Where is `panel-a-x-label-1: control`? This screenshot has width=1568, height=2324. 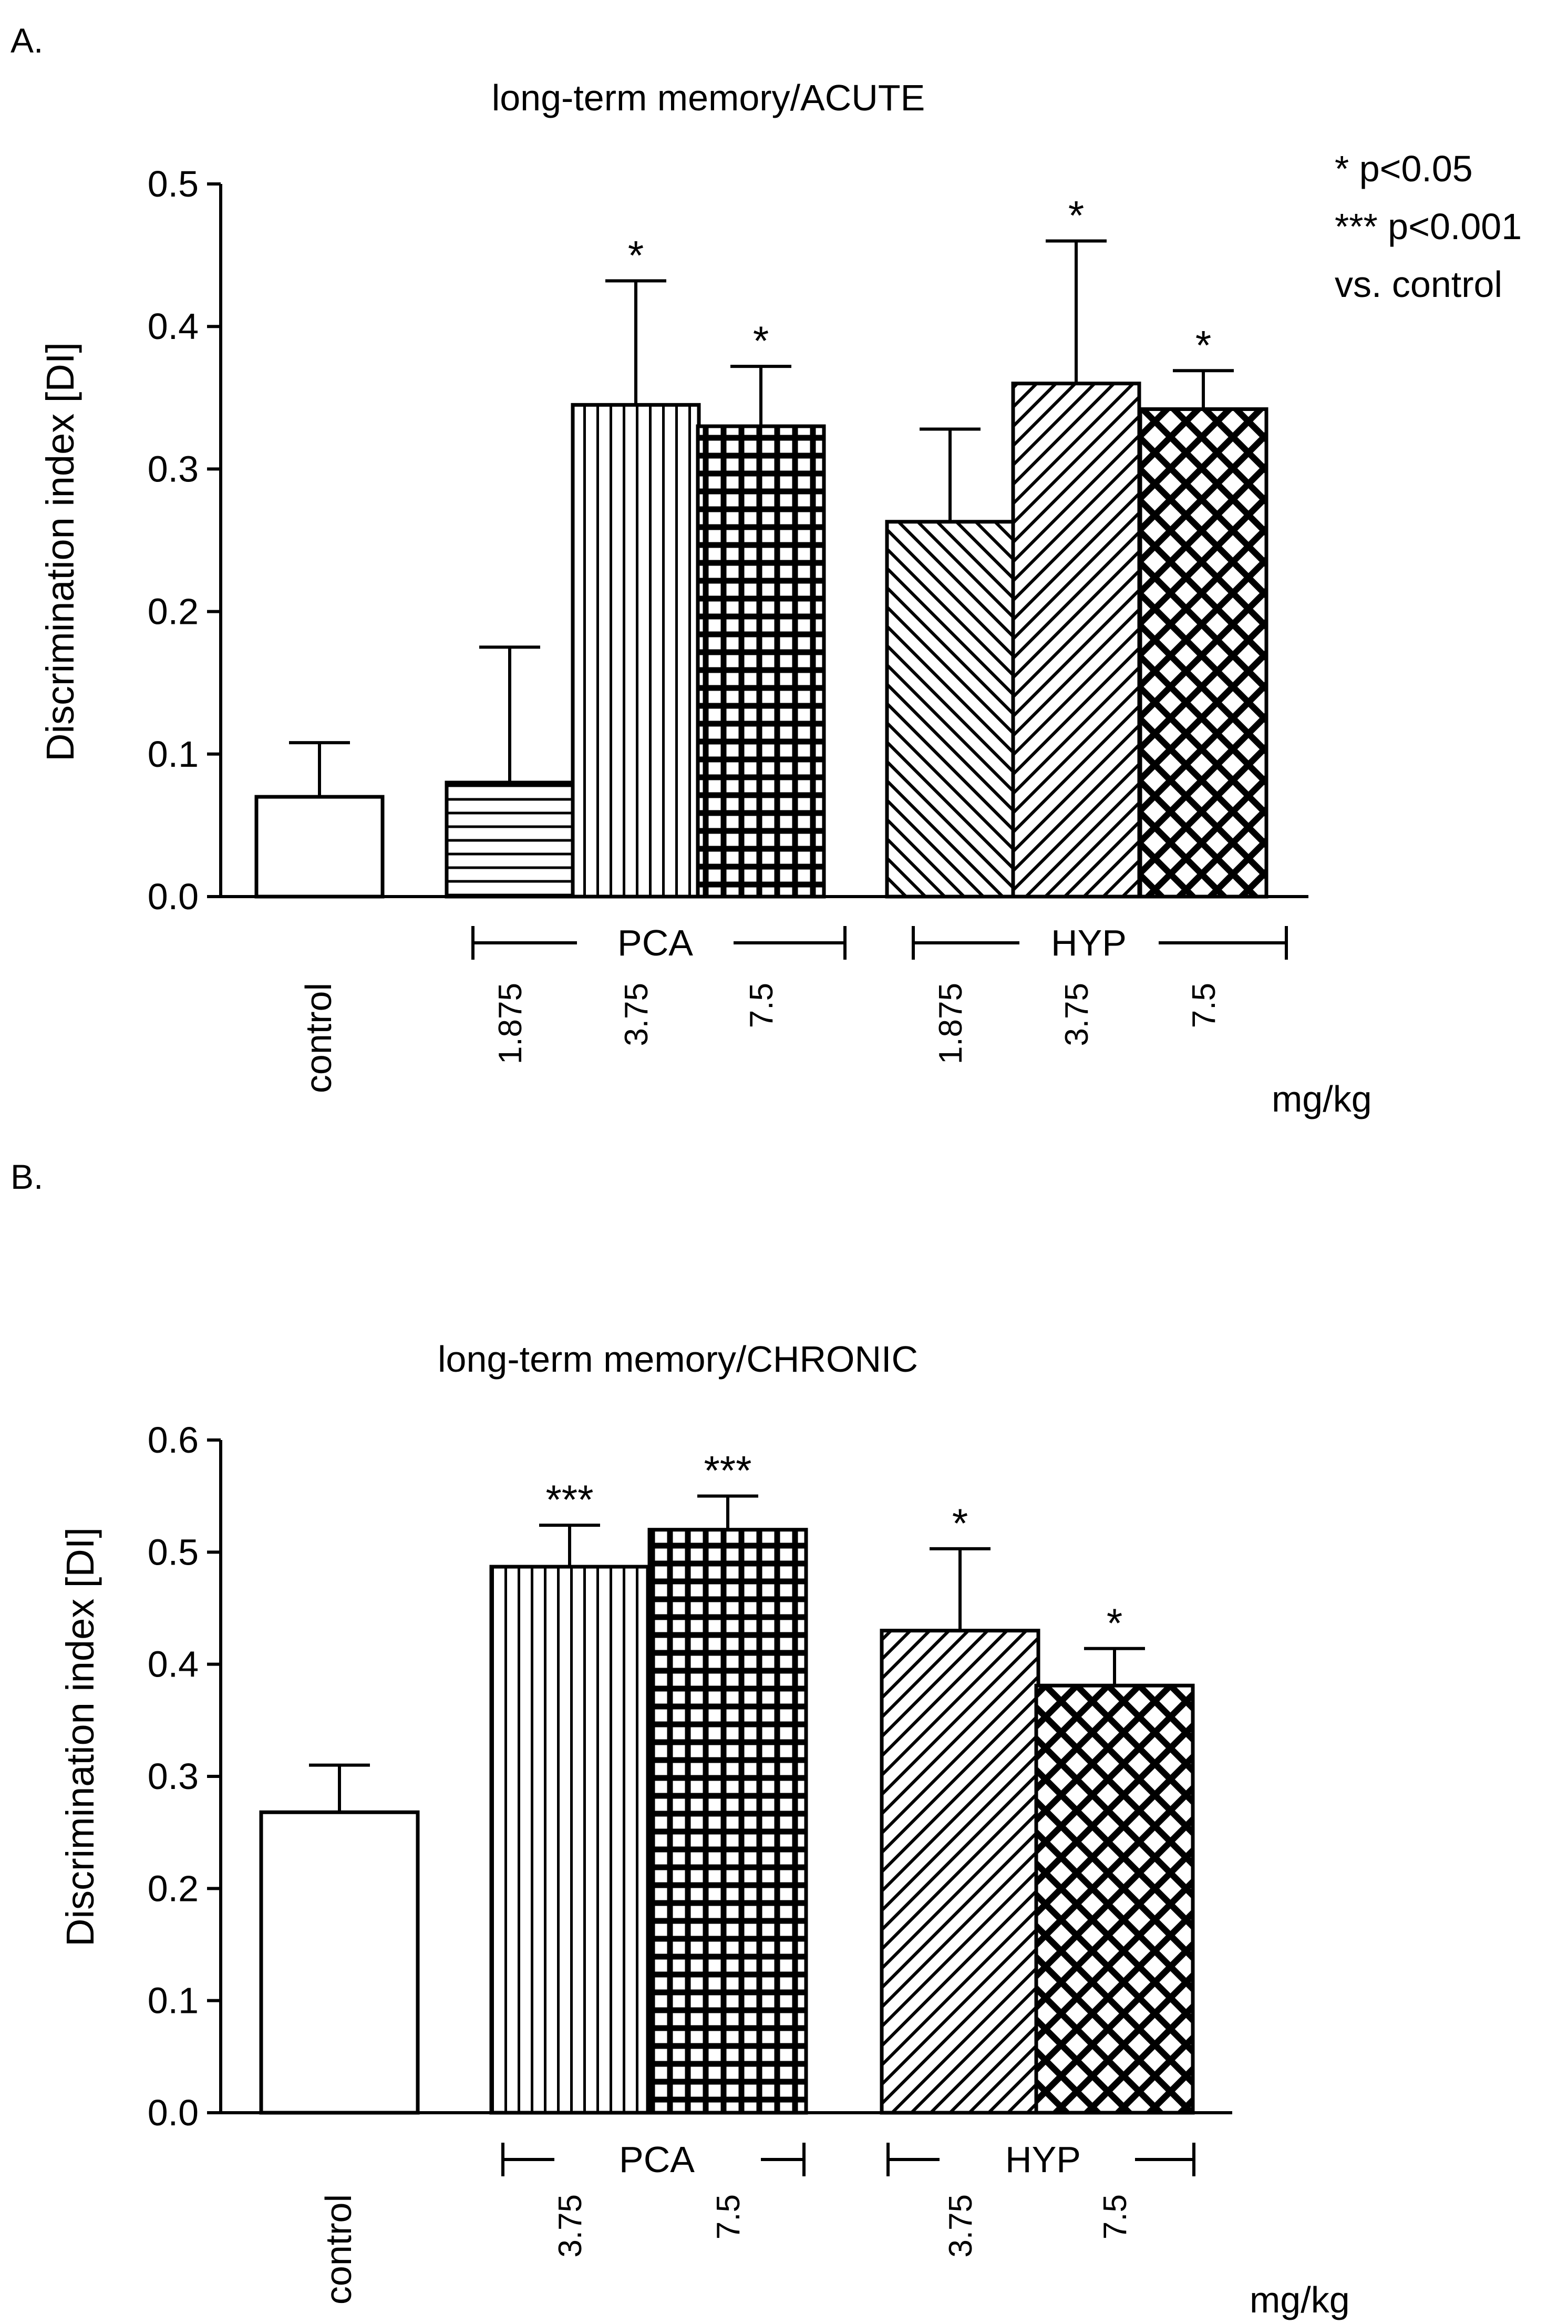
panel-a-x-label-1: control is located at coordinates (318, 1038).